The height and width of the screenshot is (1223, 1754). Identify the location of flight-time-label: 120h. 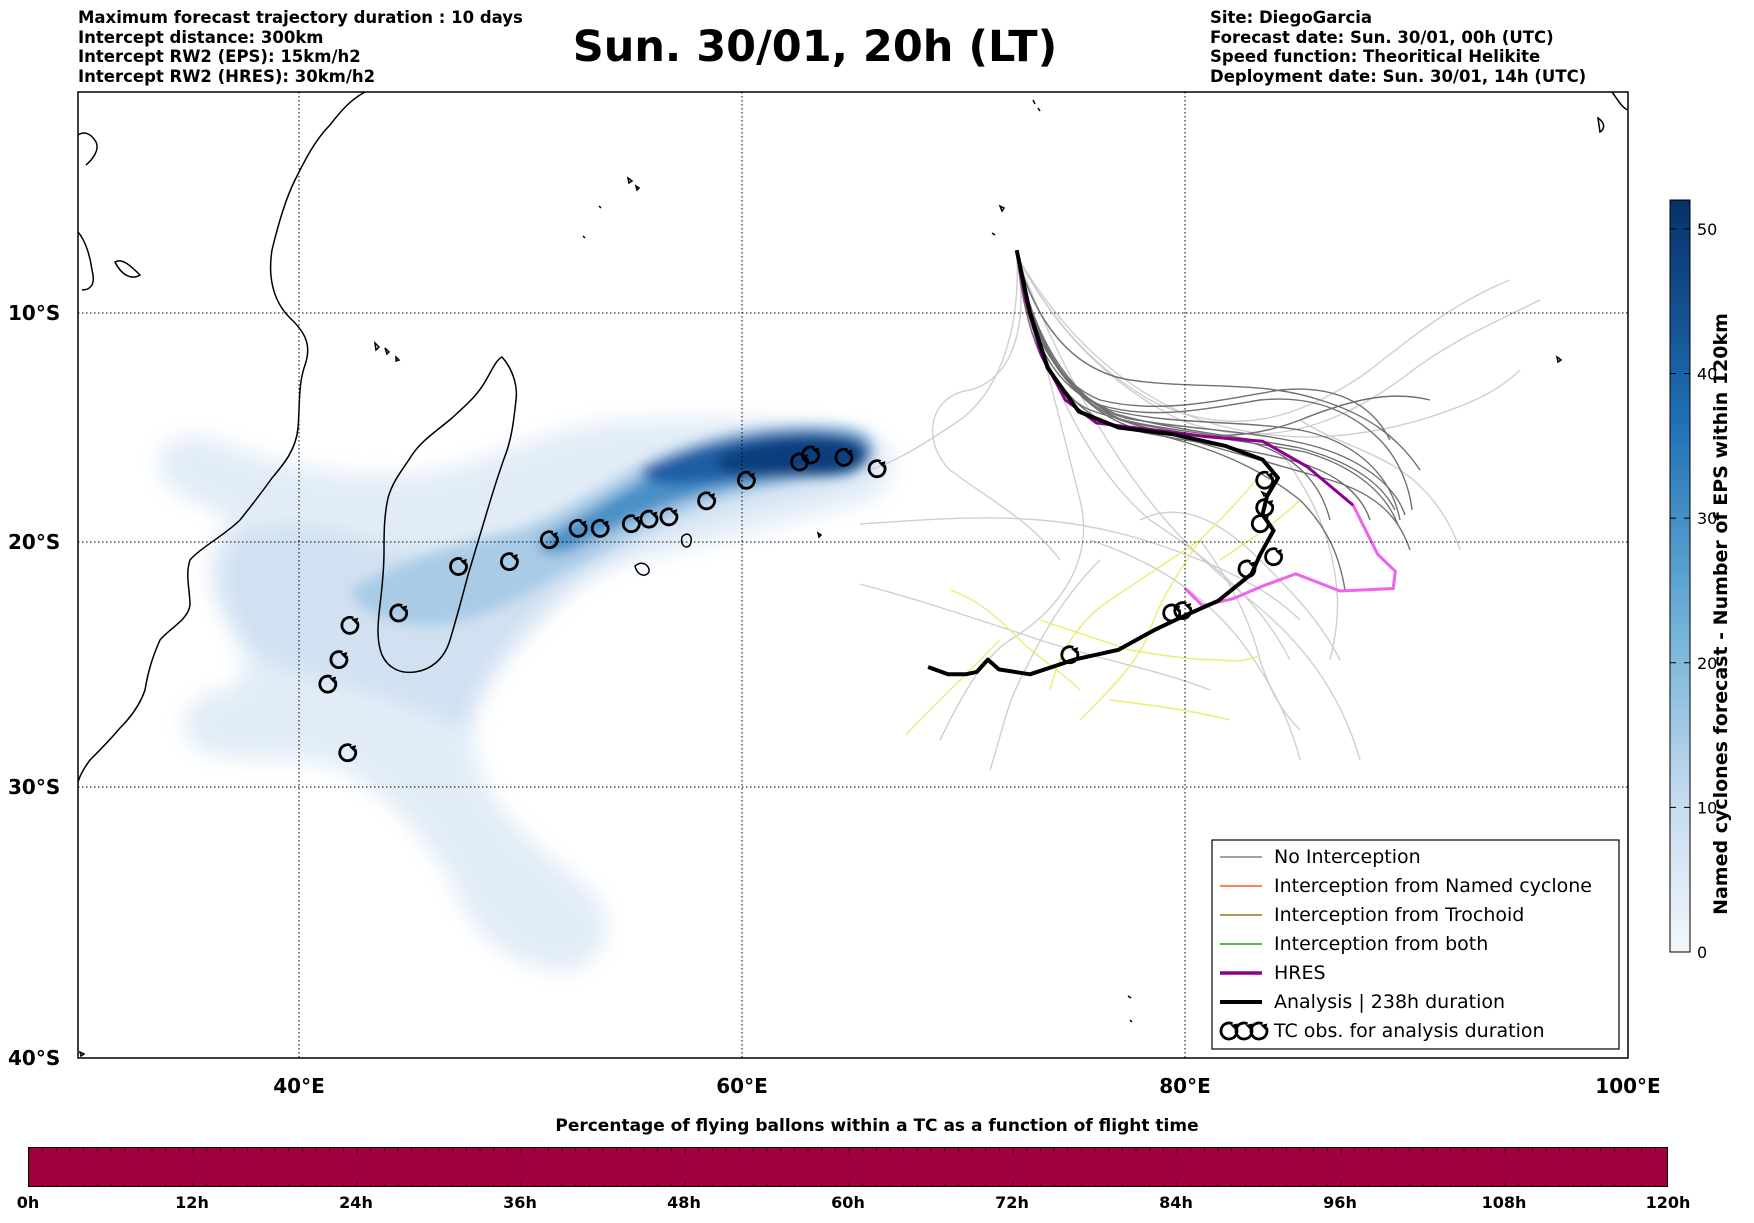
(1668, 1202).